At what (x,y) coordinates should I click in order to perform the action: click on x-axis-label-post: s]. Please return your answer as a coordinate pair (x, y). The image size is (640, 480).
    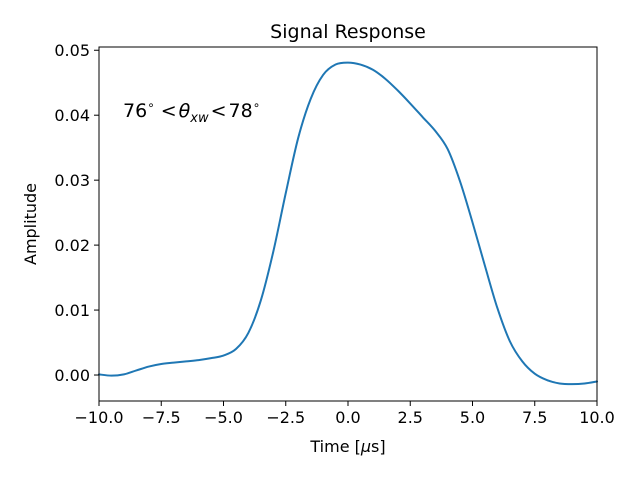
    Looking at the image, I should click on (378, 446).